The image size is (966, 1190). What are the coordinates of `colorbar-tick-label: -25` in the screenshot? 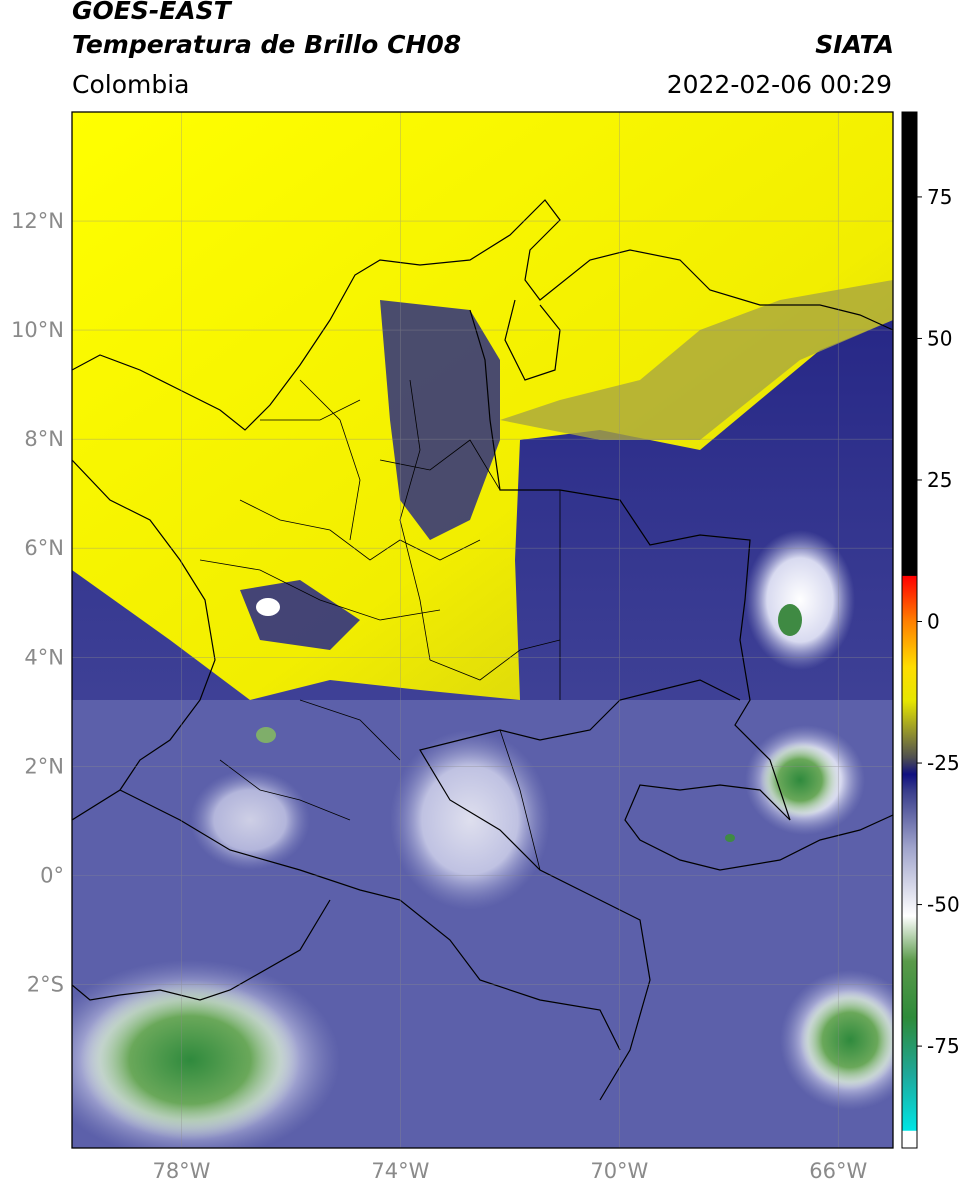 It's located at (943, 763).